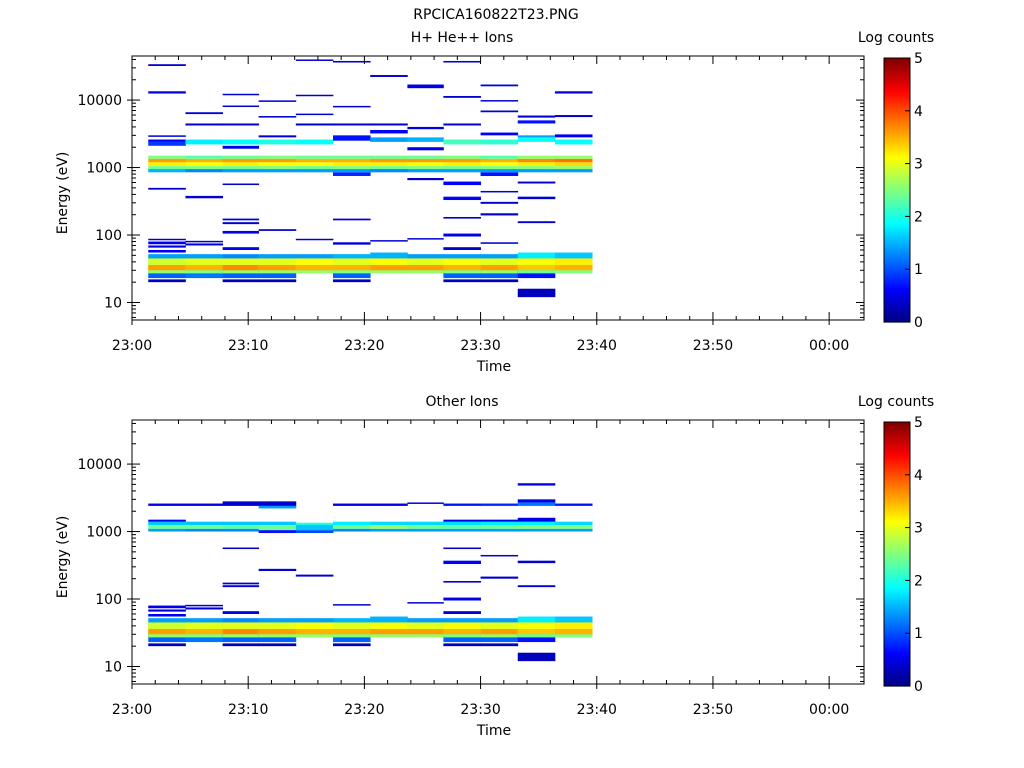 The width and height of the screenshot is (1024, 768). I want to click on x-tick-label: 23:20, so click(364, 710).